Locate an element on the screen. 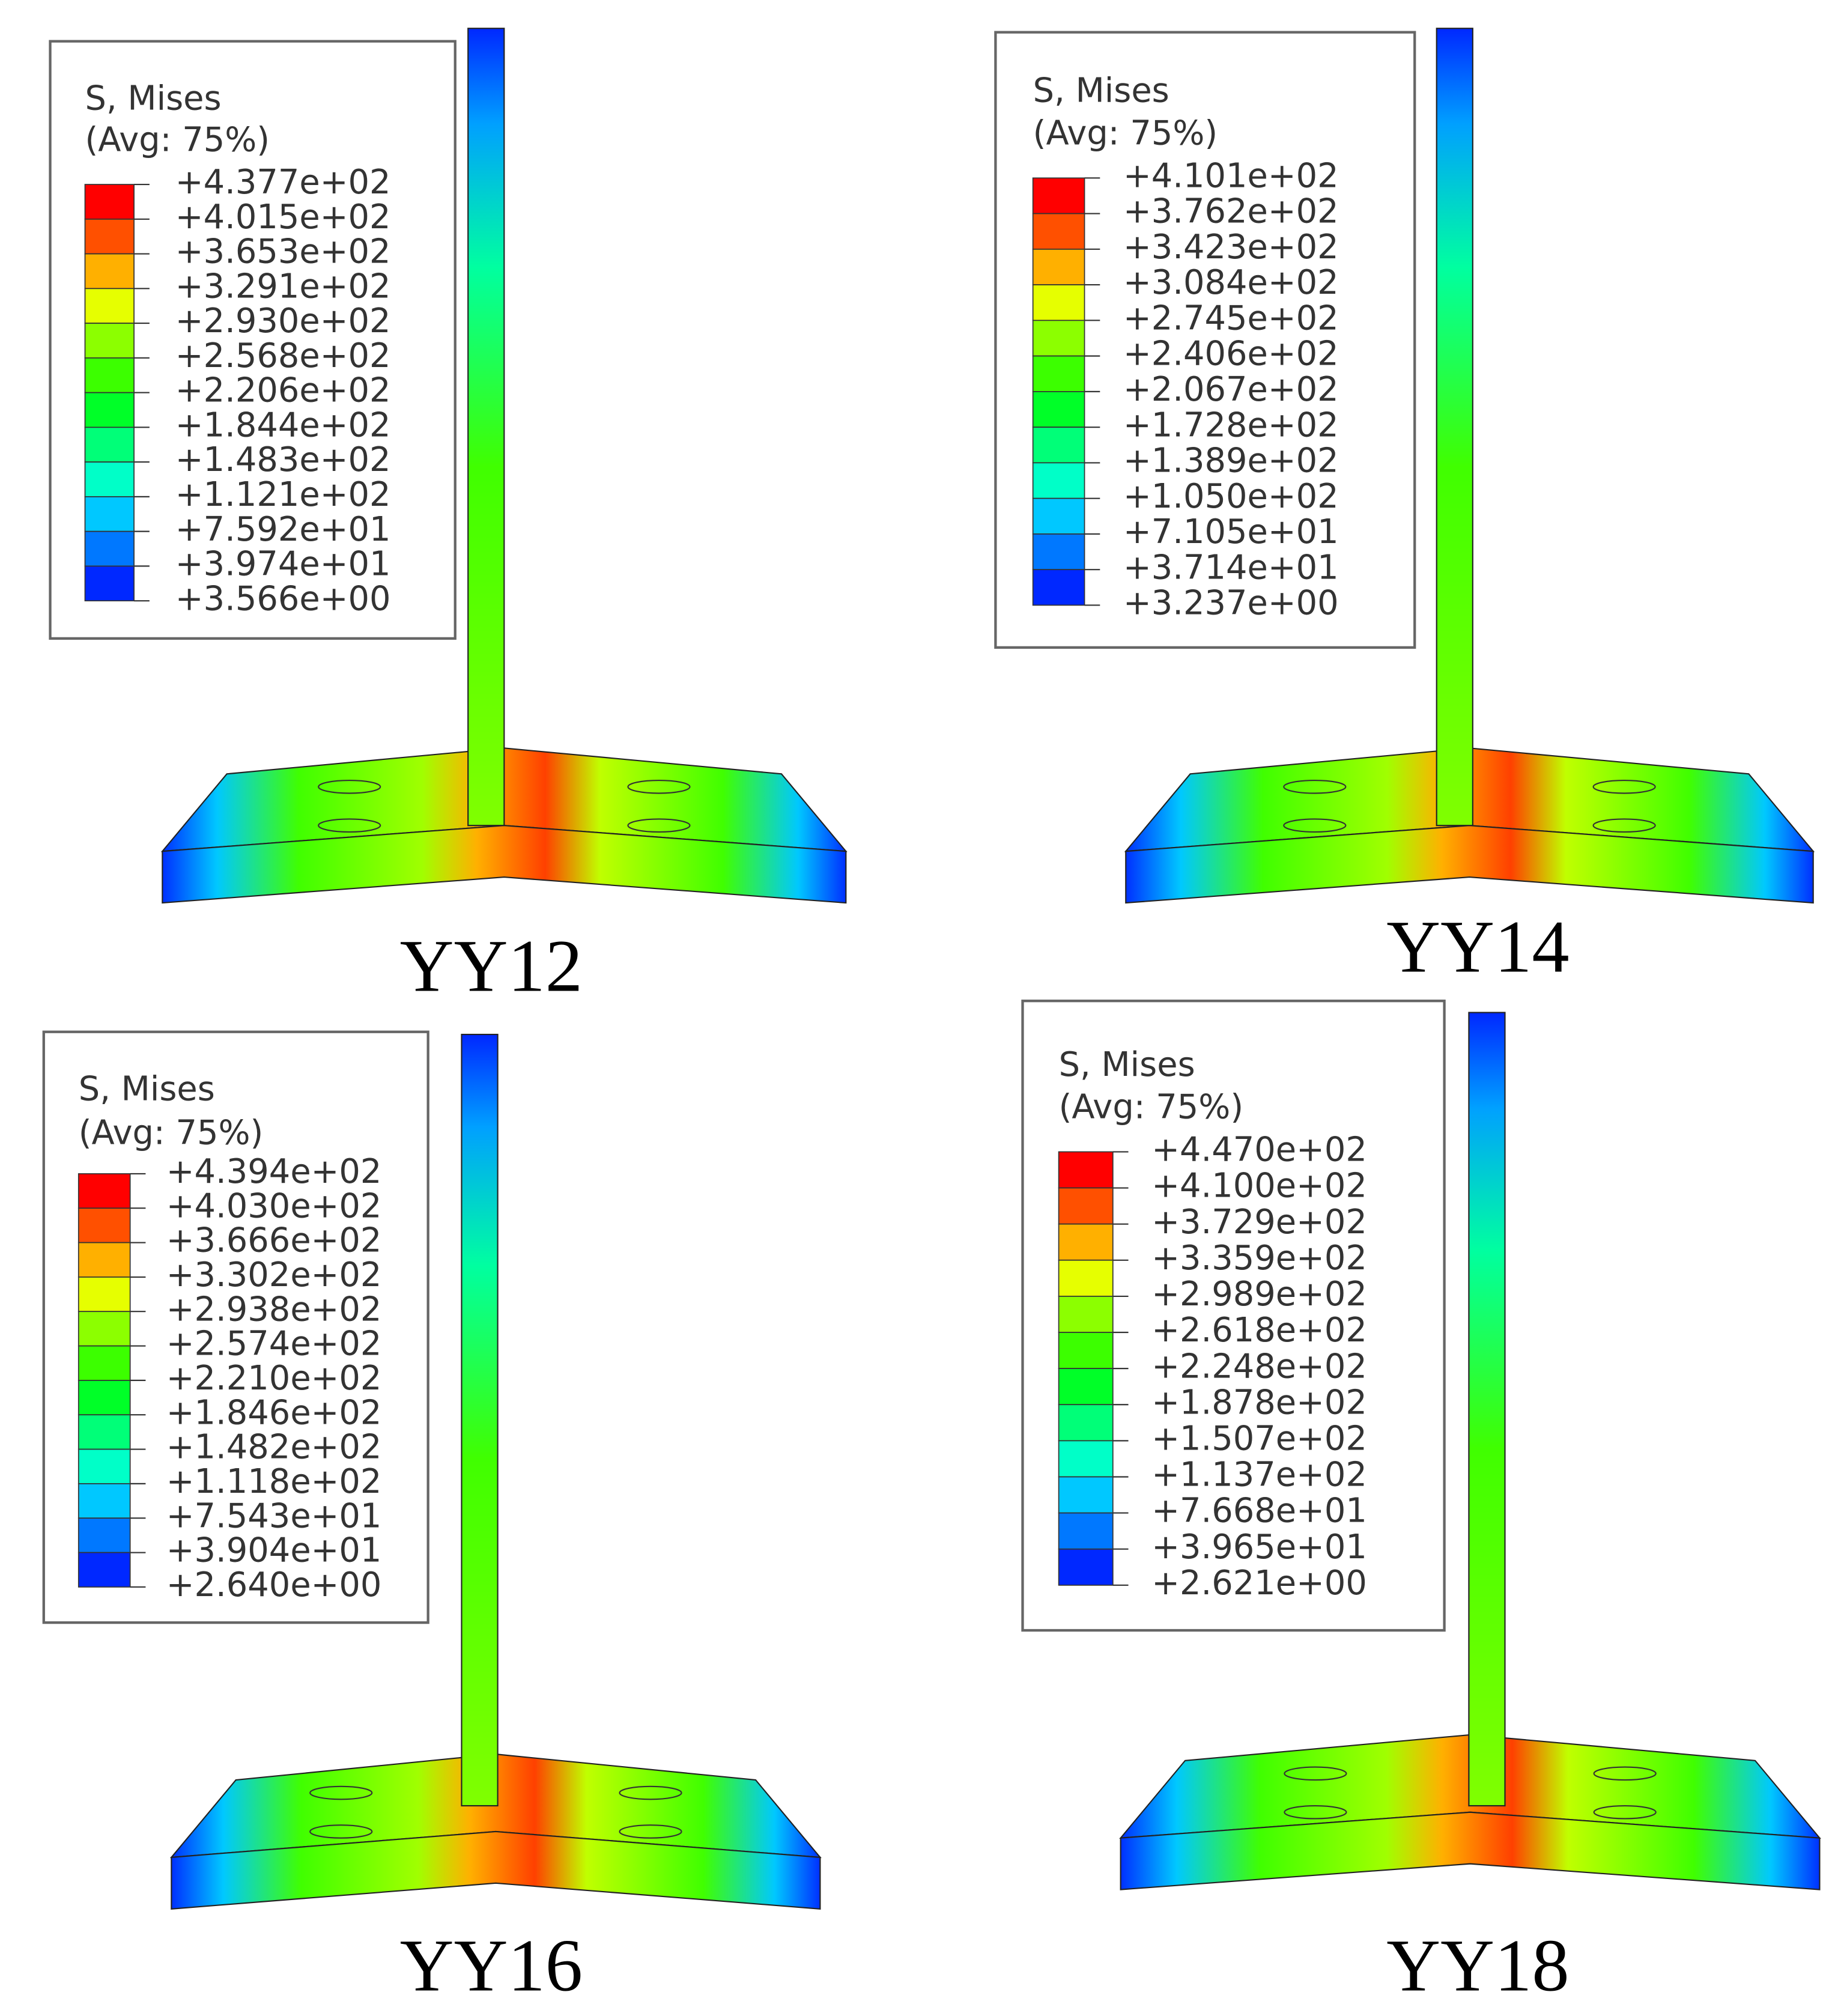 Image resolution: width=1835 pixels, height=2016 pixels. legend-label: +7.592e+01 is located at coordinates (283, 529).